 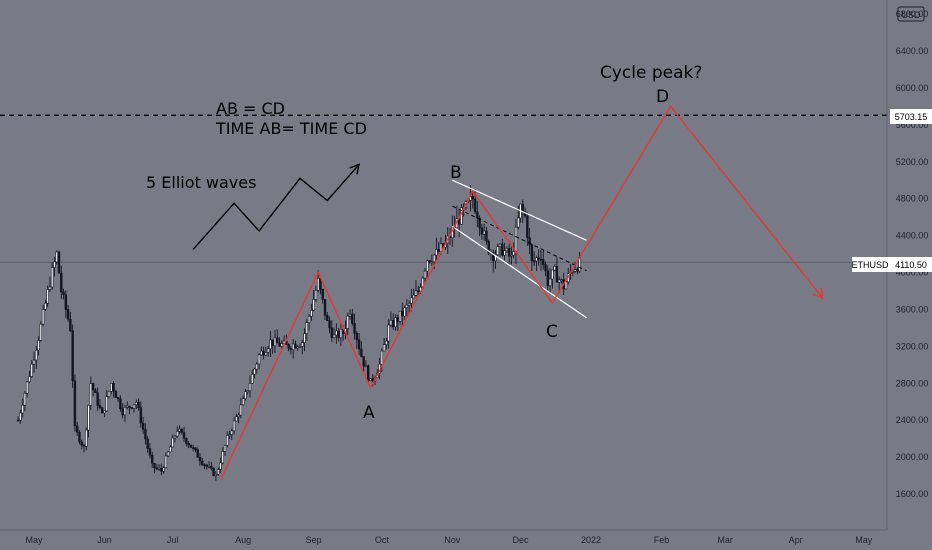 What do you see at coordinates (651, 73) in the screenshot?
I see `cycle-peak-annotation: Cycle peak?` at bounding box center [651, 73].